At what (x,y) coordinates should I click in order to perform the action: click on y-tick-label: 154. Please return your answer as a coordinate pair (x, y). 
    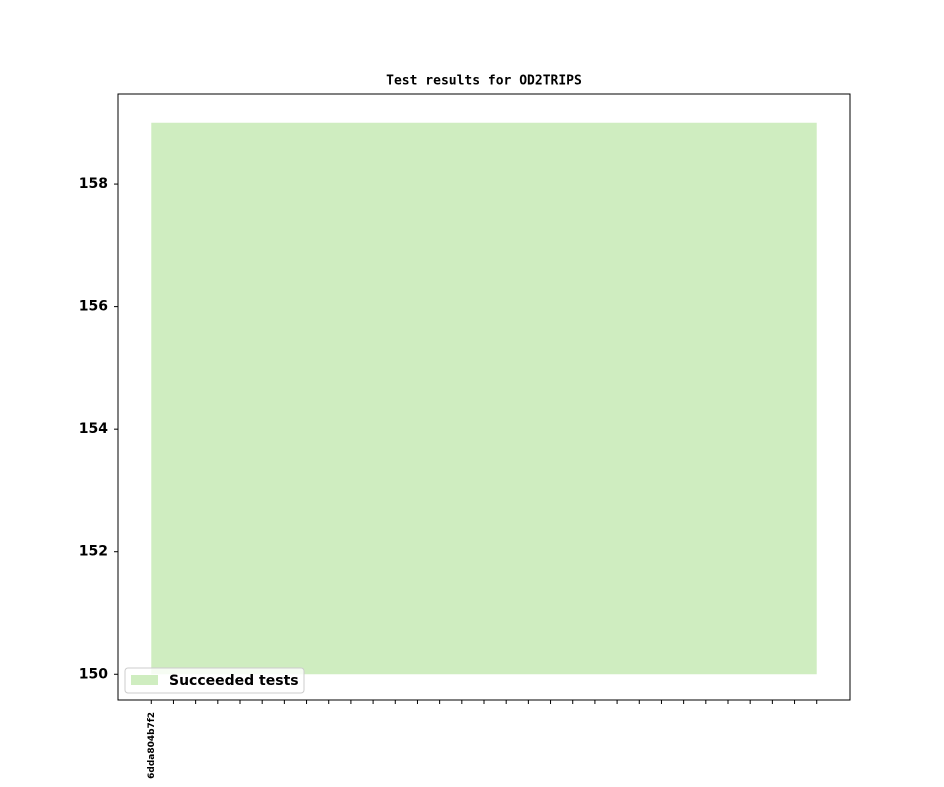
    Looking at the image, I should click on (93, 429).